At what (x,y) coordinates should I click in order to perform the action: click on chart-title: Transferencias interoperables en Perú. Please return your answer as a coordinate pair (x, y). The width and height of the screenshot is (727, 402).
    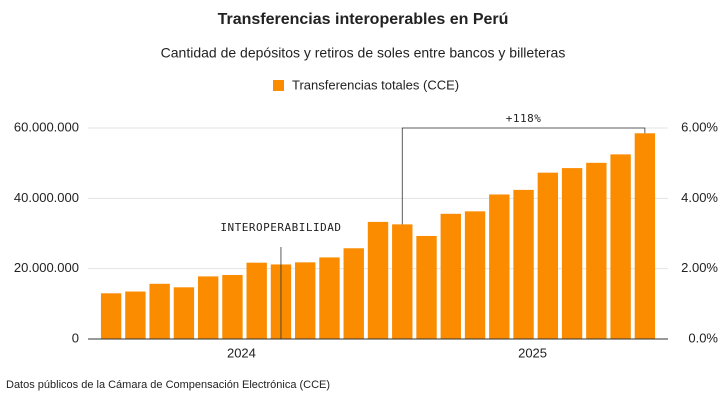
    Looking at the image, I should click on (363, 19).